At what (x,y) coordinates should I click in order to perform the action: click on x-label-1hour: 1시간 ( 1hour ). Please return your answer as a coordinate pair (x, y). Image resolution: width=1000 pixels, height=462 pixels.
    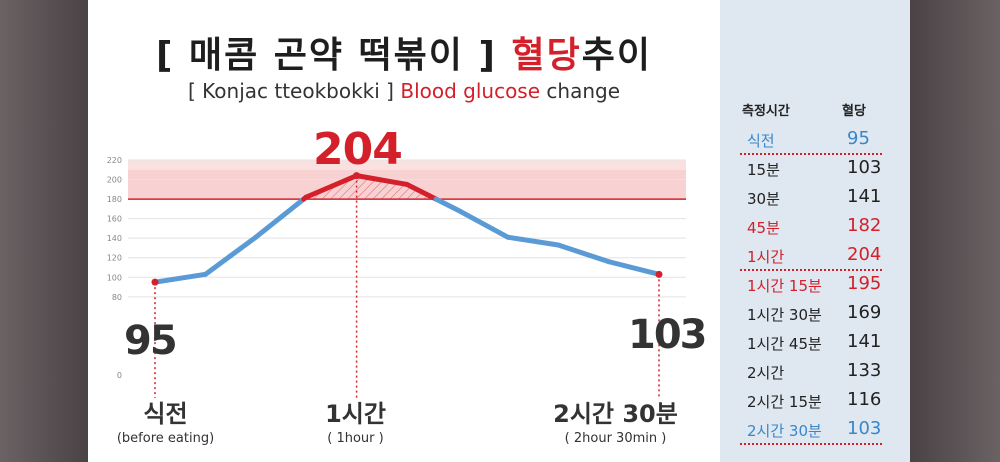
    Looking at the image, I should click on (355, 420).